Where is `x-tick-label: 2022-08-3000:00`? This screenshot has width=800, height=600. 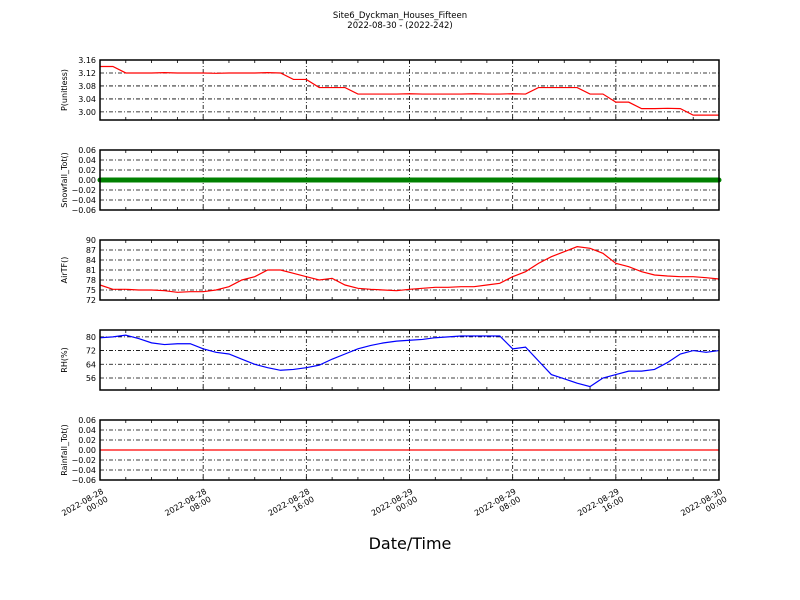
x-tick-label: 2022-08-3000:00 is located at coordinates (703, 506).